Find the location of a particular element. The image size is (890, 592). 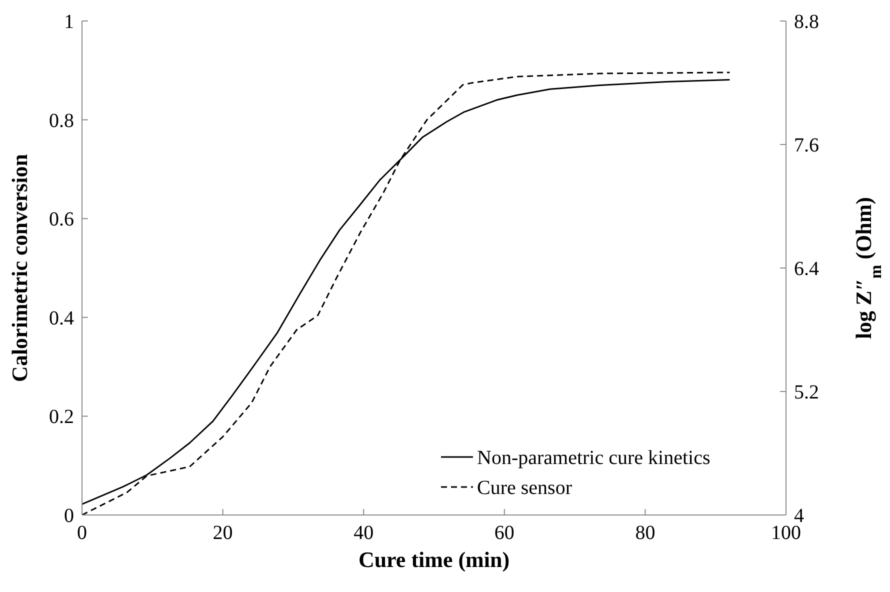

y2-tick-label: 7.6 is located at coordinates (806, 145).